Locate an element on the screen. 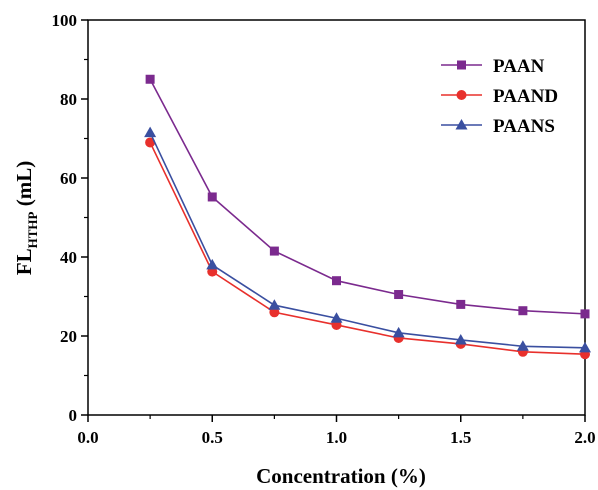  x-axis-title: Concentration (%) is located at coordinates (341, 476).